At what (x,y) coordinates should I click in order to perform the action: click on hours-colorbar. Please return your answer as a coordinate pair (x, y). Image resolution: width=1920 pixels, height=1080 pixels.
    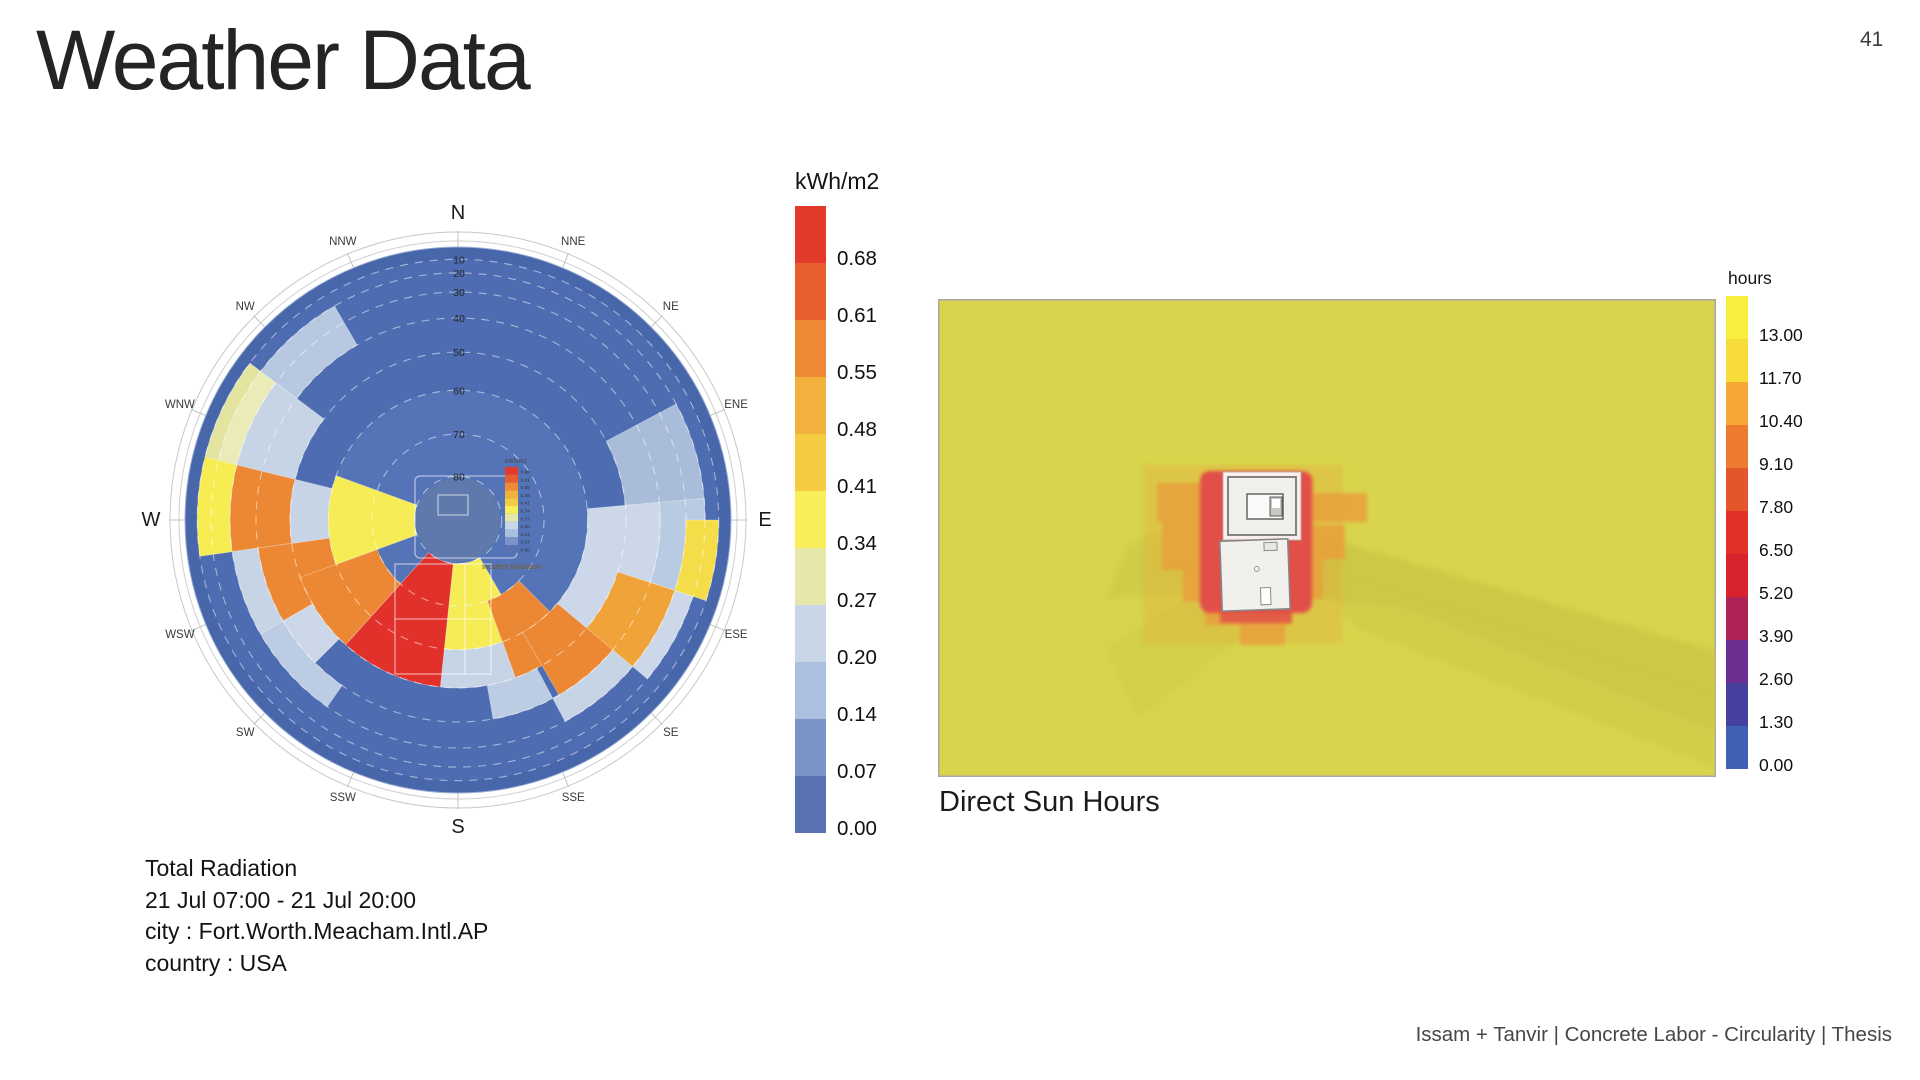
    Looking at the image, I should click on (1737, 532).